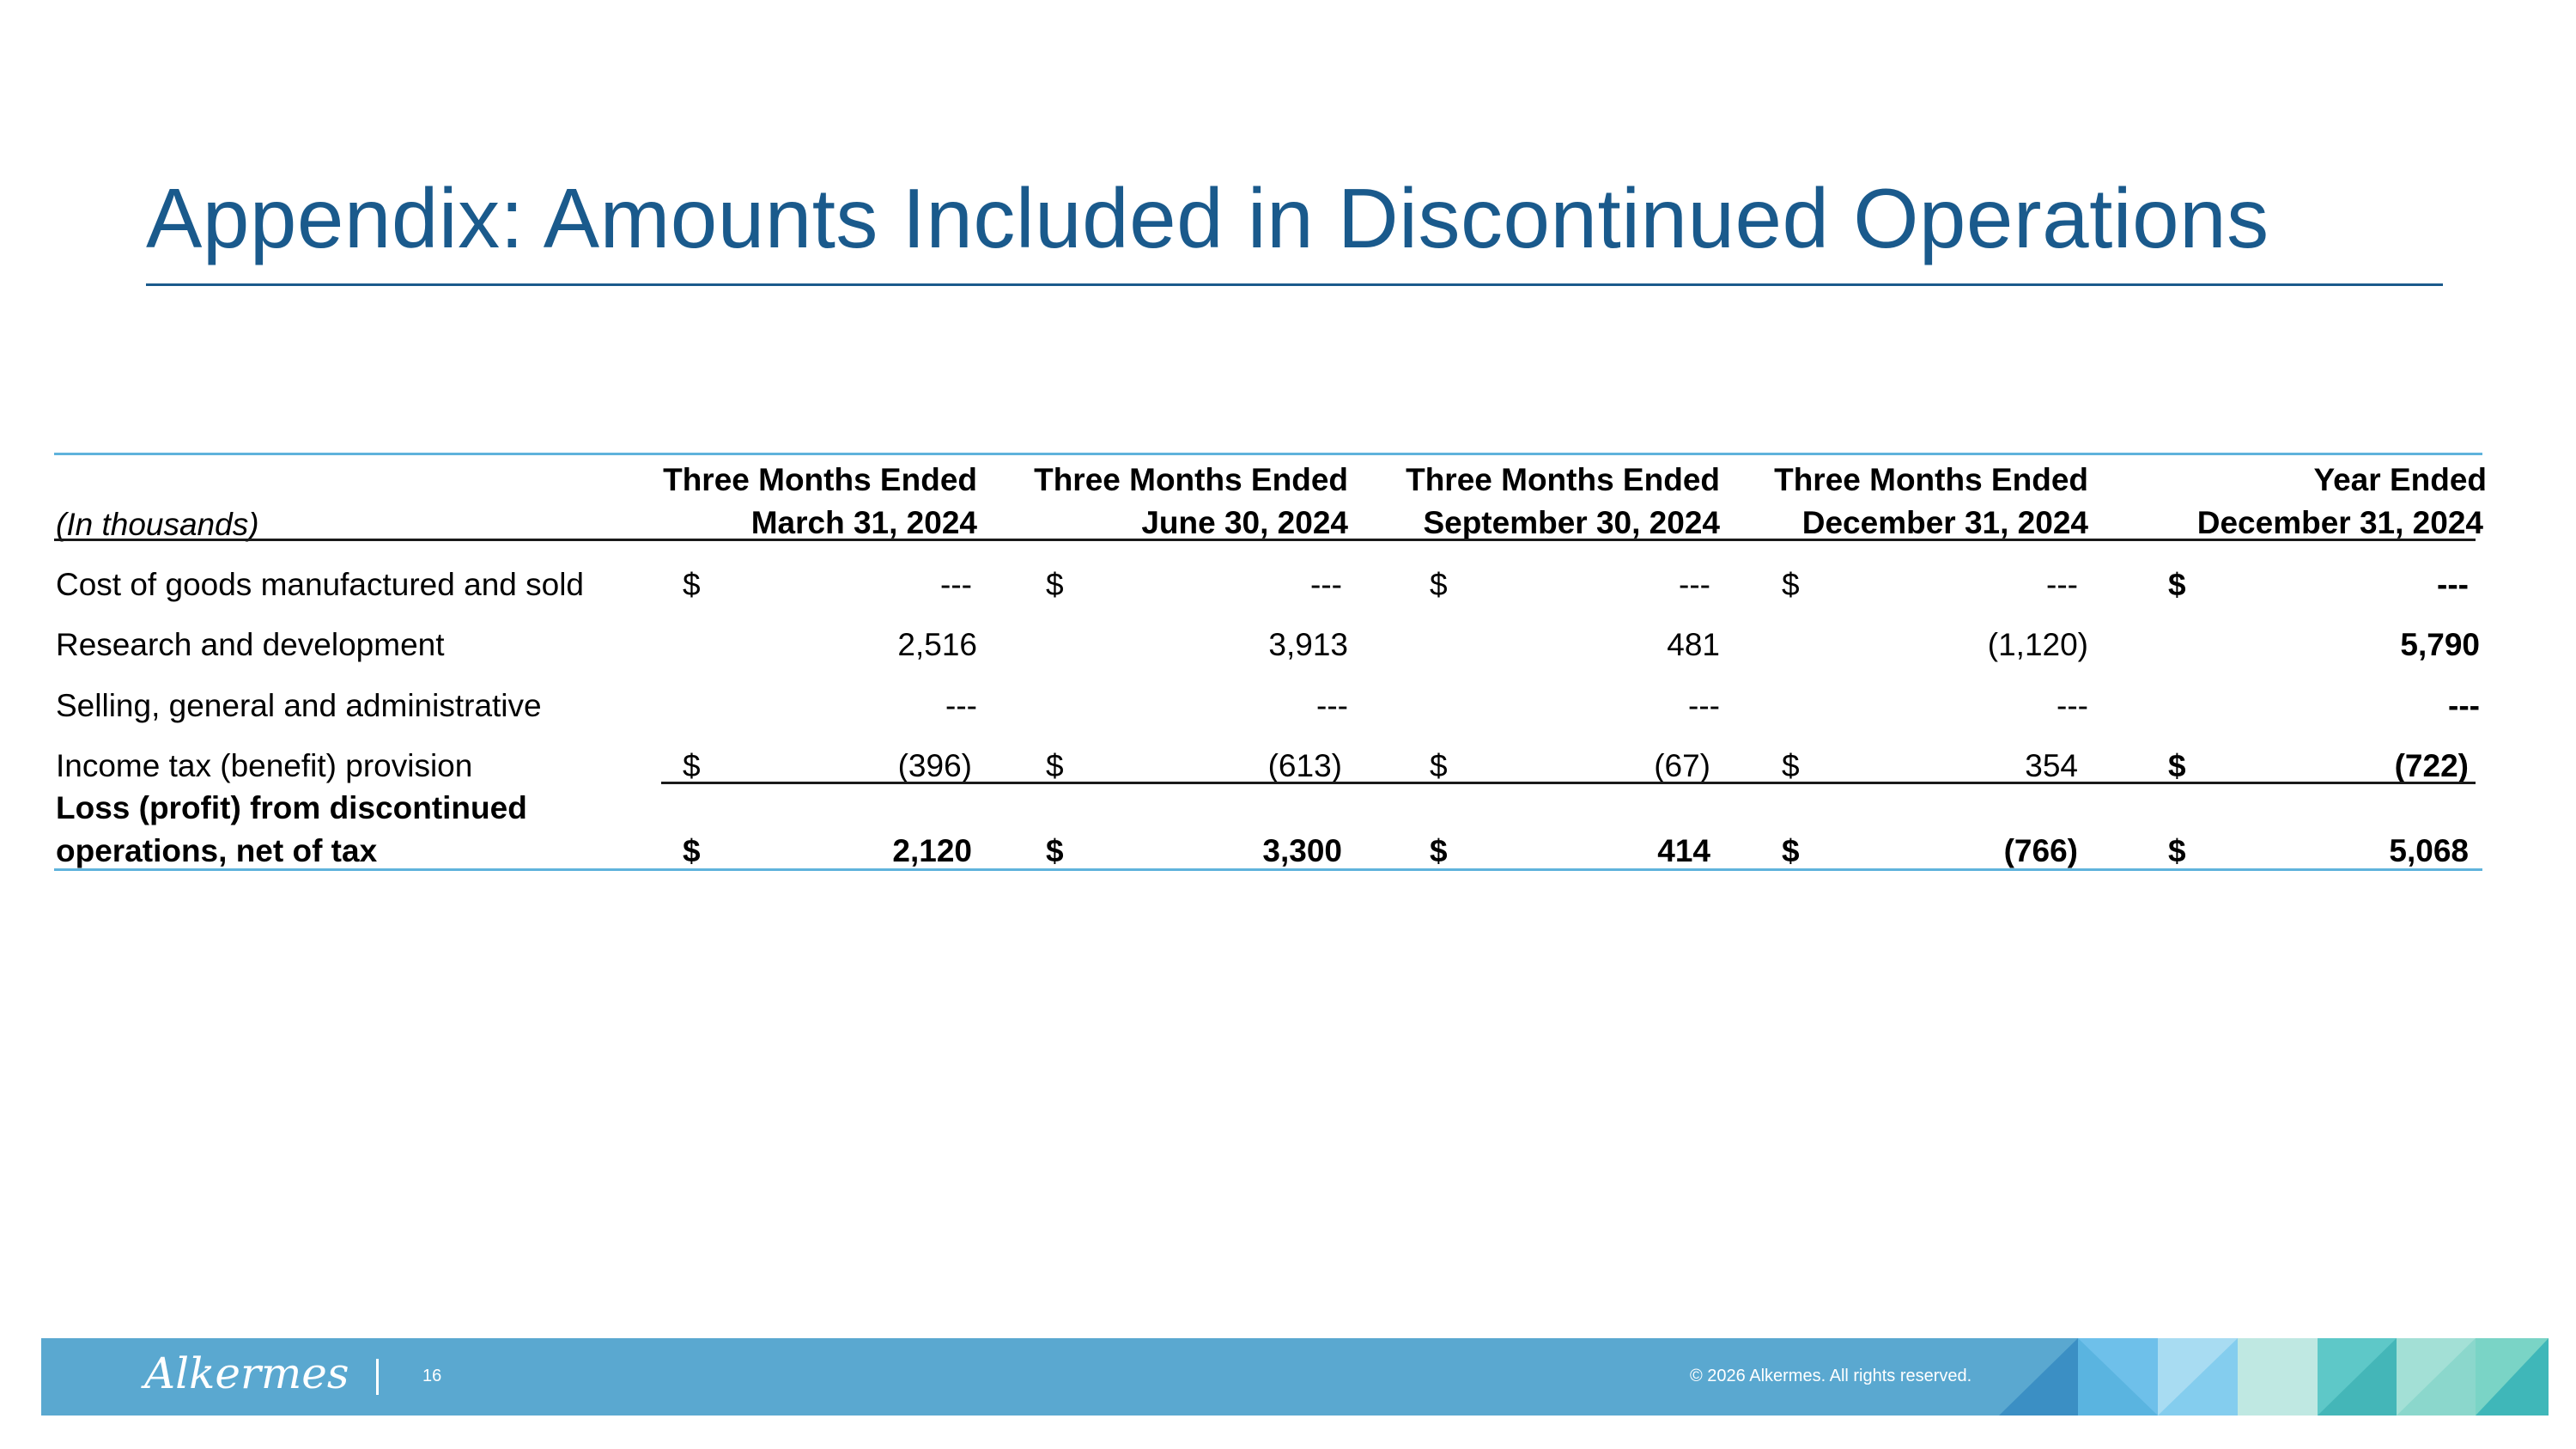  I want to click on decorative-triangles-pattern, so click(2274, 1377).